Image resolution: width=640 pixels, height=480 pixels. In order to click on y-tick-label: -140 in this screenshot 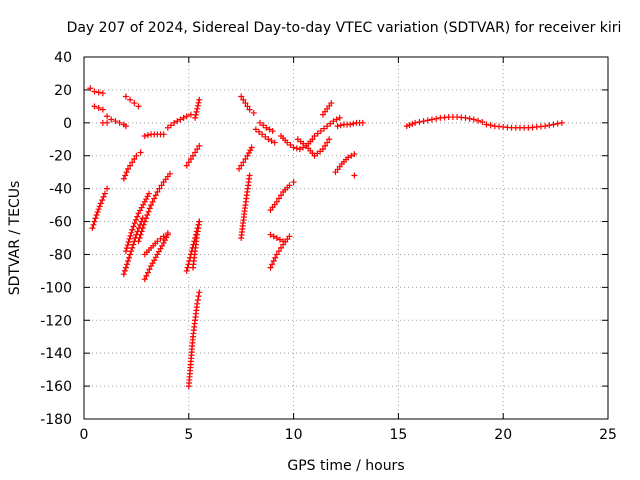, I will do `click(56, 354)`.